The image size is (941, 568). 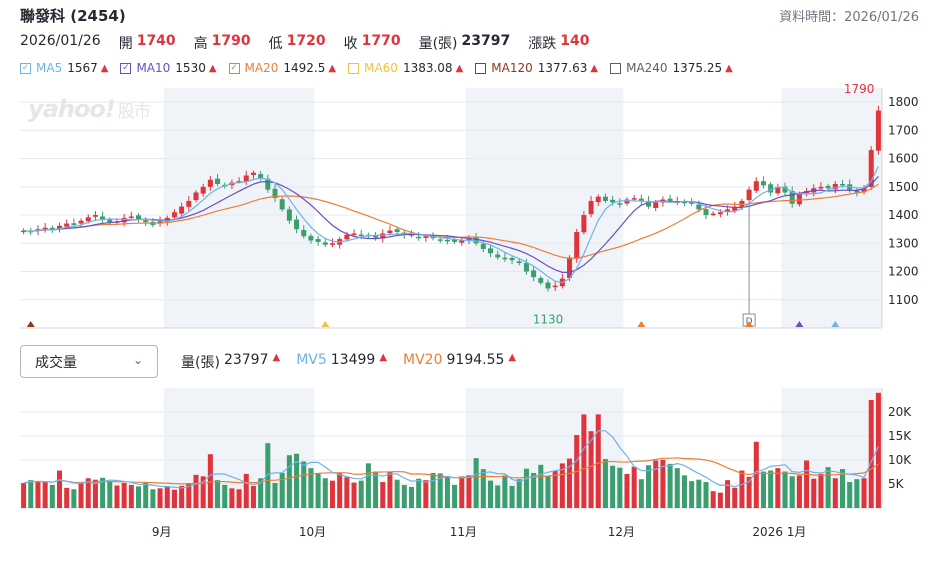 I want to click on y-tick-label: 1700, so click(x=903, y=130).